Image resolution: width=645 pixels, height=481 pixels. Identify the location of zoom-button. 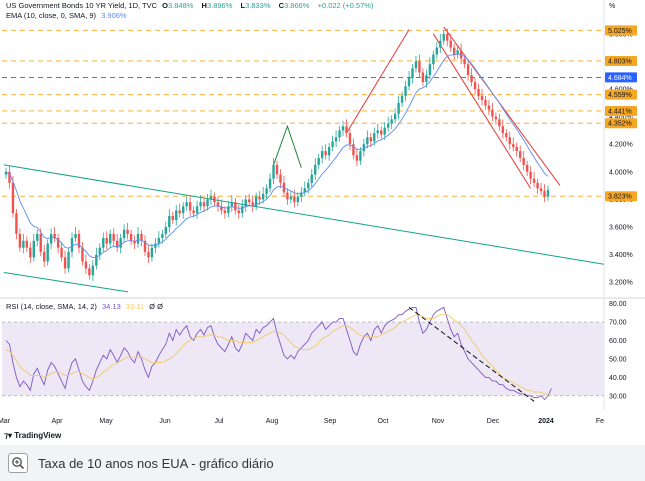
(18, 463).